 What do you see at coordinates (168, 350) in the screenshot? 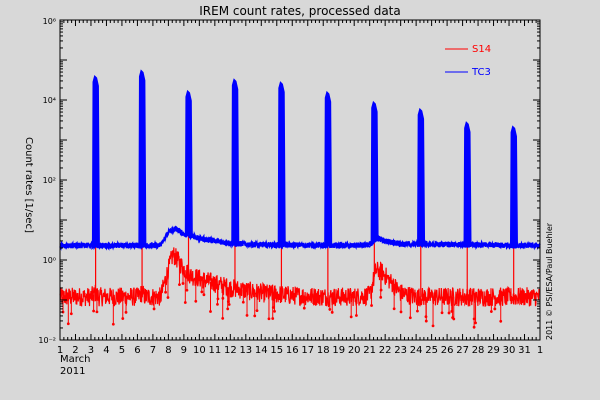
I see `x-tick-label: 8` at bounding box center [168, 350].